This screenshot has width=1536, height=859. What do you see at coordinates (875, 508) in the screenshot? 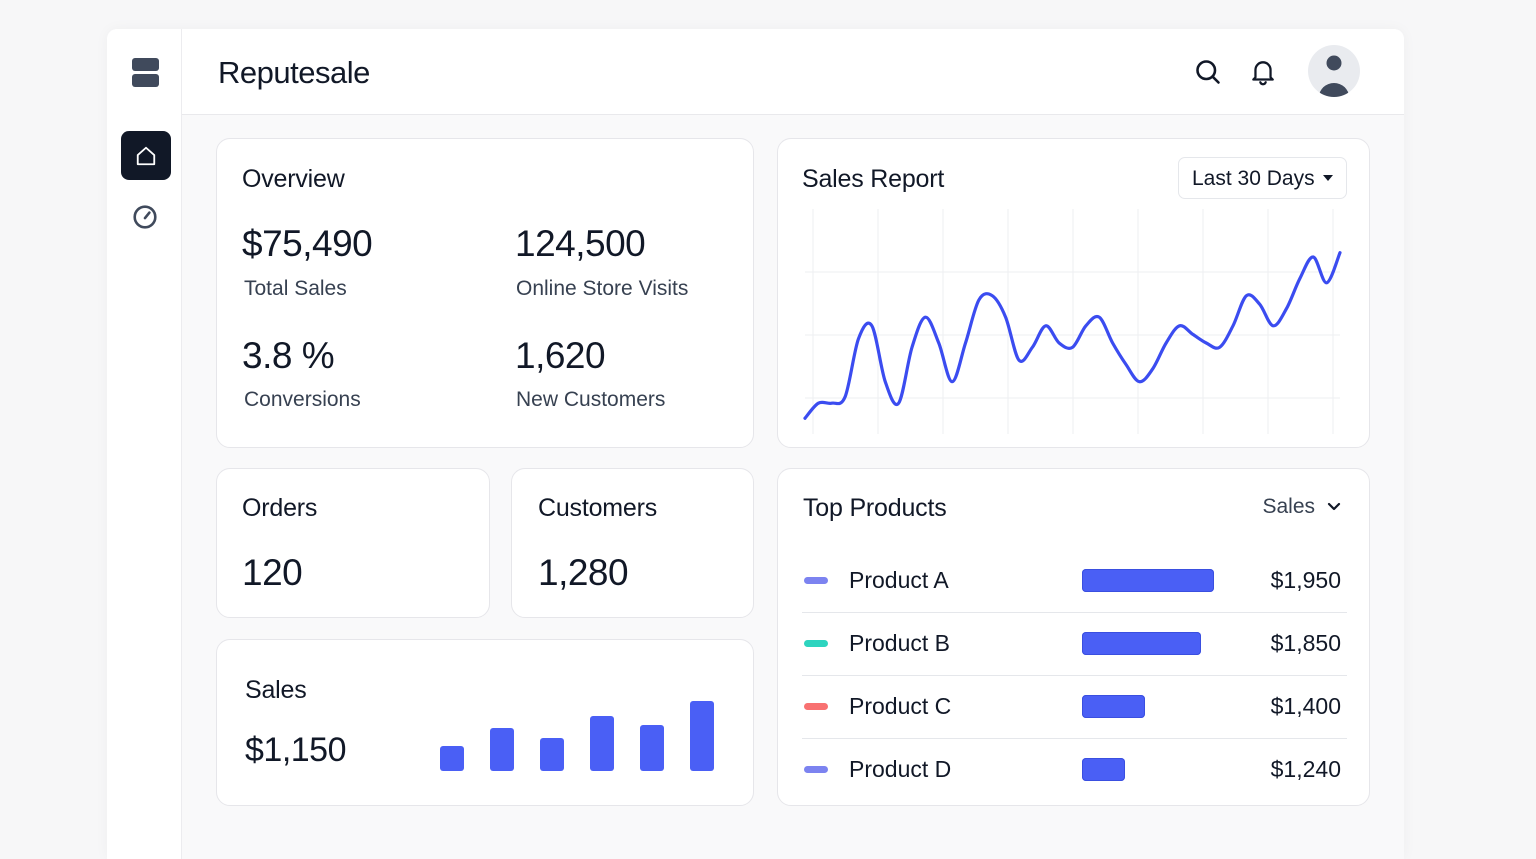
I see `top-products-title: Top Products` at bounding box center [875, 508].